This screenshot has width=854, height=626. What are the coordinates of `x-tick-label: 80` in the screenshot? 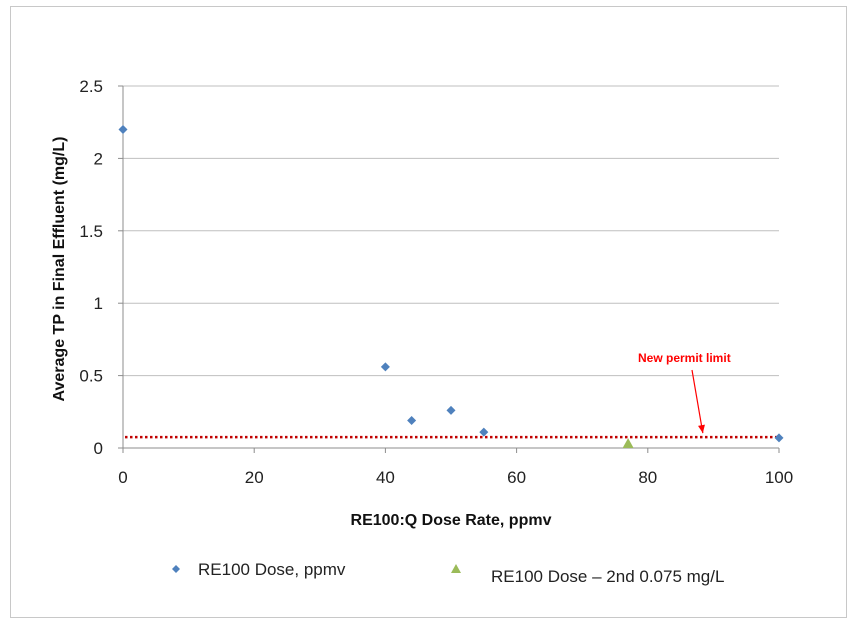 It's located at (647, 477).